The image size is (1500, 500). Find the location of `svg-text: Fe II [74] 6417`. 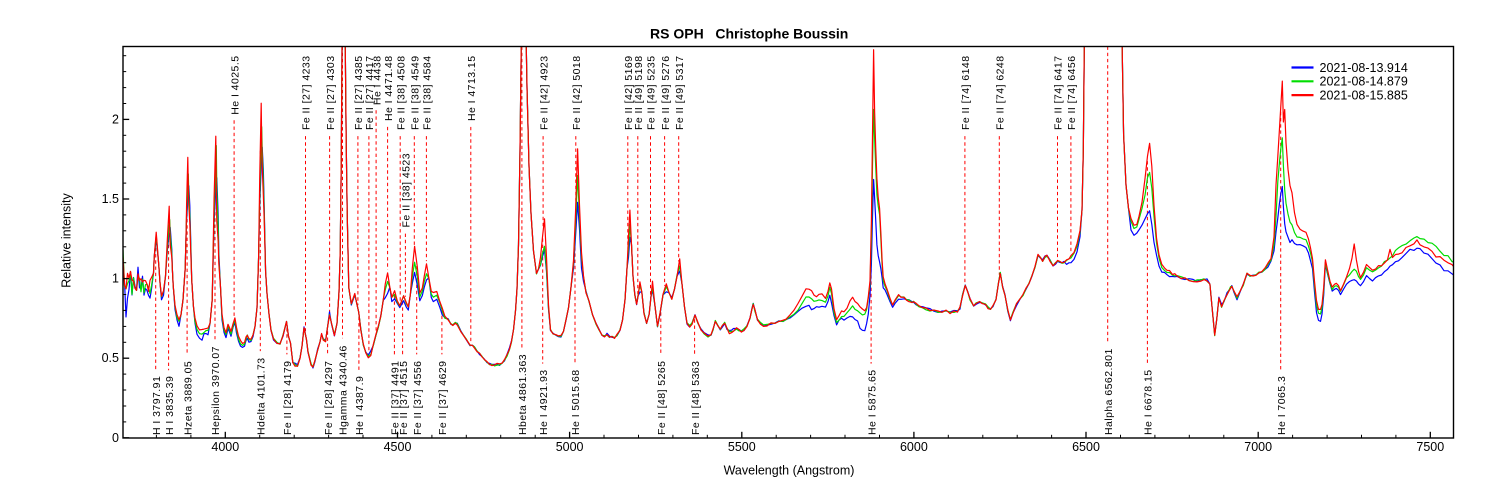

svg-text: Fe II [74] 6417 is located at coordinates (1059, 93).